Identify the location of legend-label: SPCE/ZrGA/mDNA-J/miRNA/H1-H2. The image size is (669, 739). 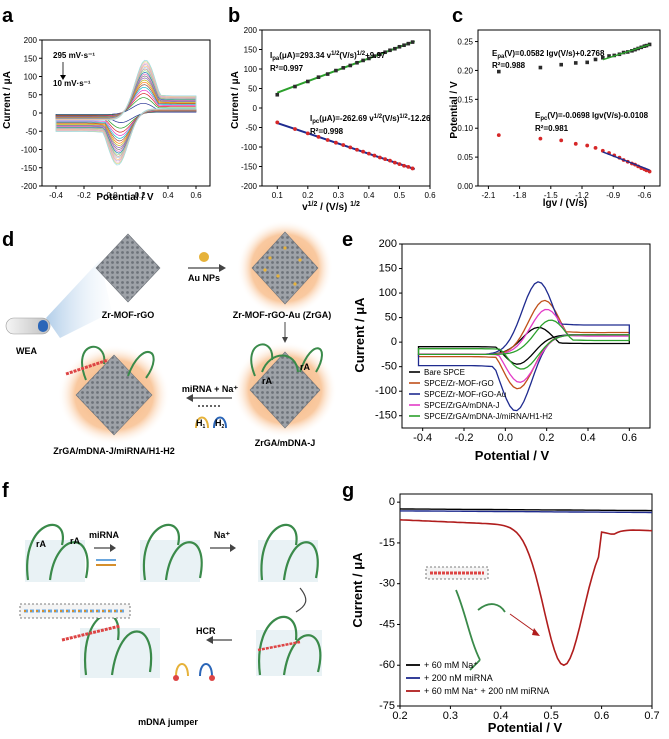
(488, 416).